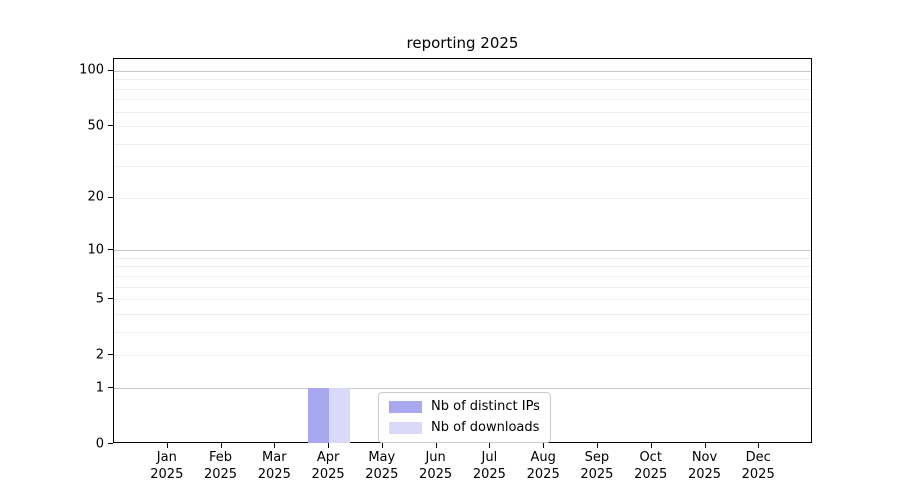  What do you see at coordinates (319, 415) in the screenshot?
I see `bar-distinct-ips` at bounding box center [319, 415].